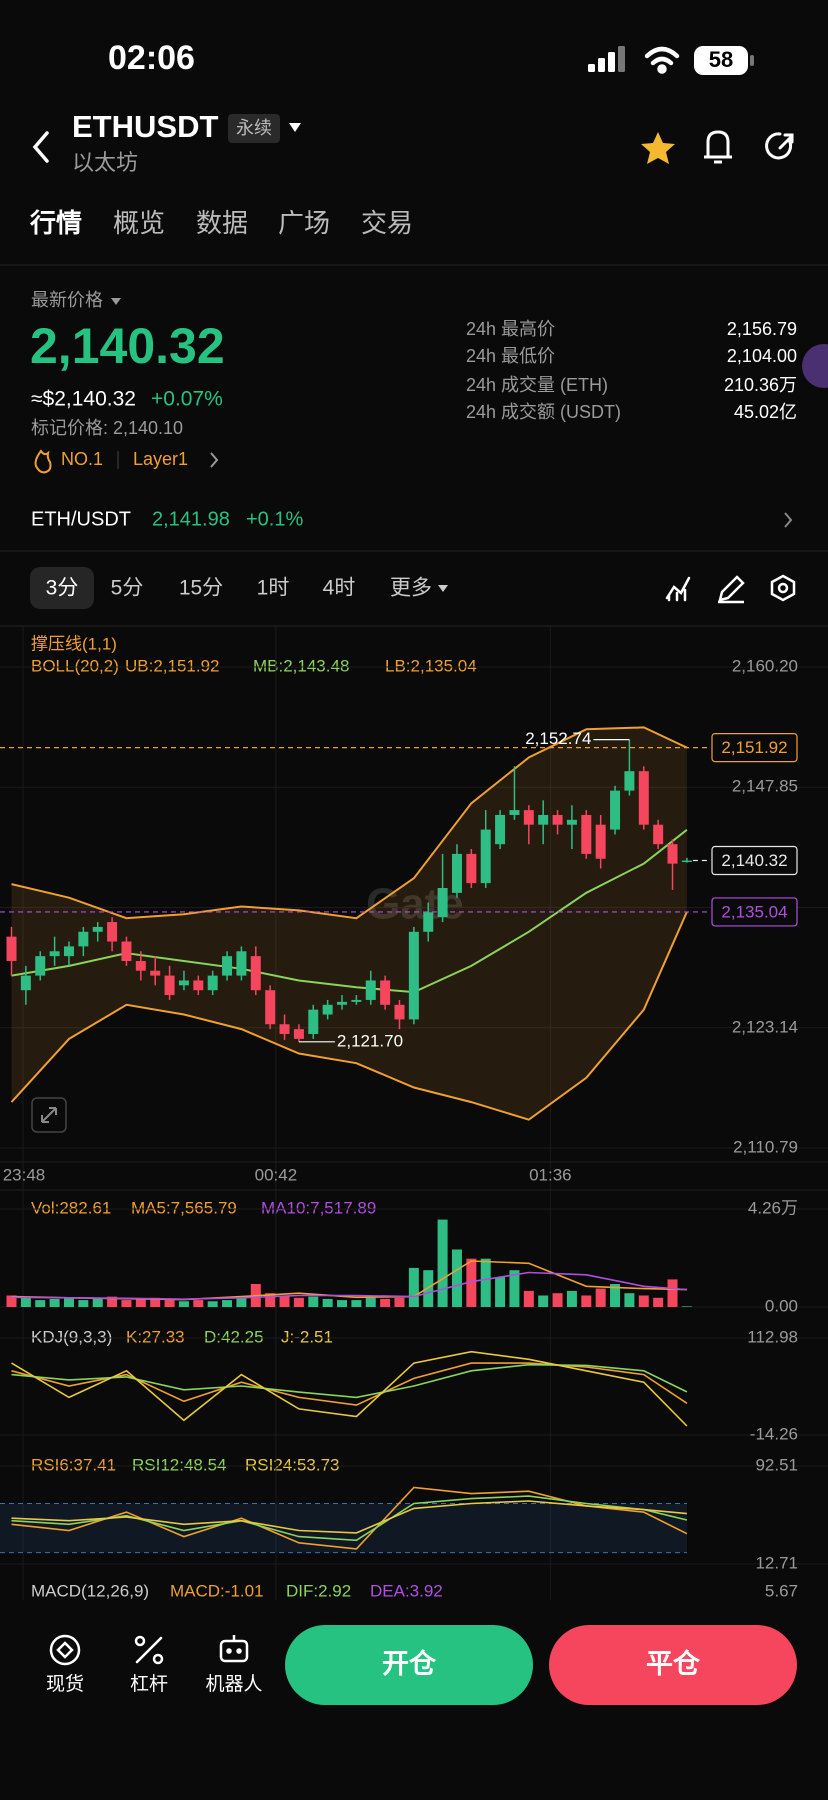  Describe the element at coordinates (815, 366) in the screenshot. I see `floating-bubble` at that location.